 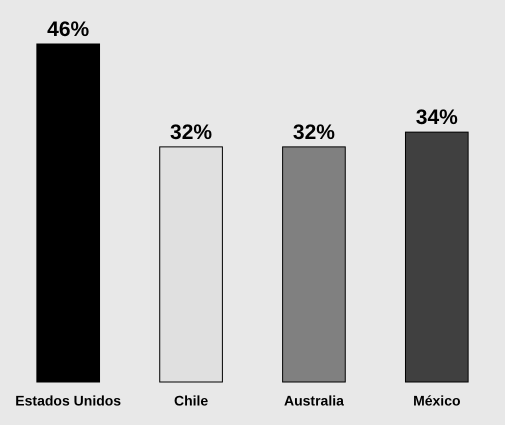 I want to click on data-label: 46%, so click(x=68, y=29).